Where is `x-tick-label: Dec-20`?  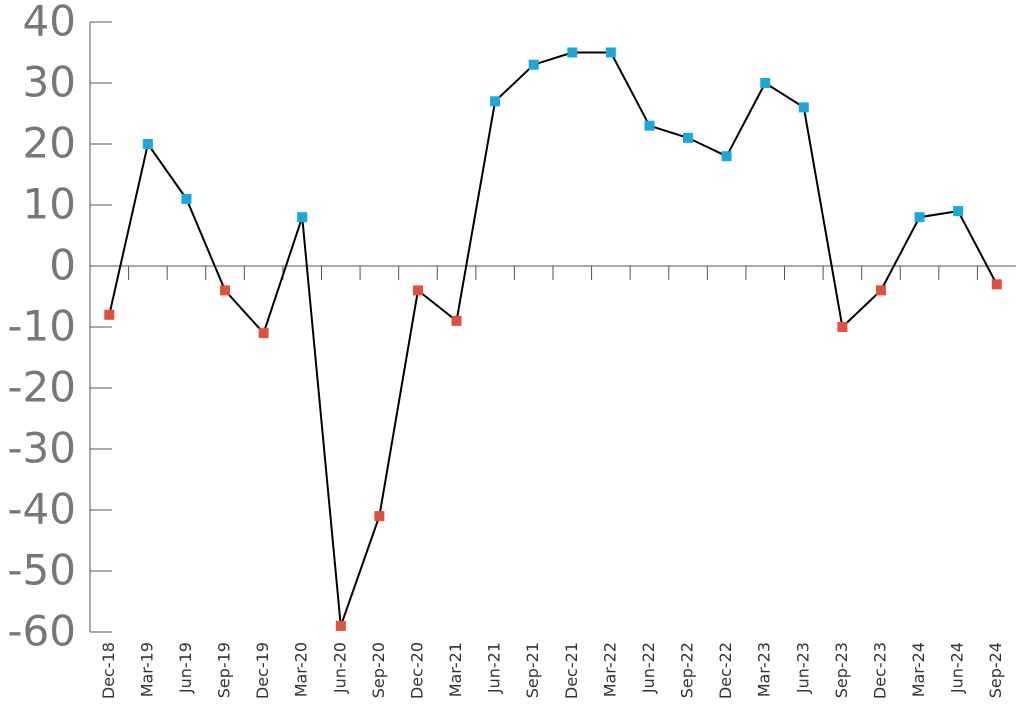
x-tick-label: Dec-20 is located at coordinates (416, 670).